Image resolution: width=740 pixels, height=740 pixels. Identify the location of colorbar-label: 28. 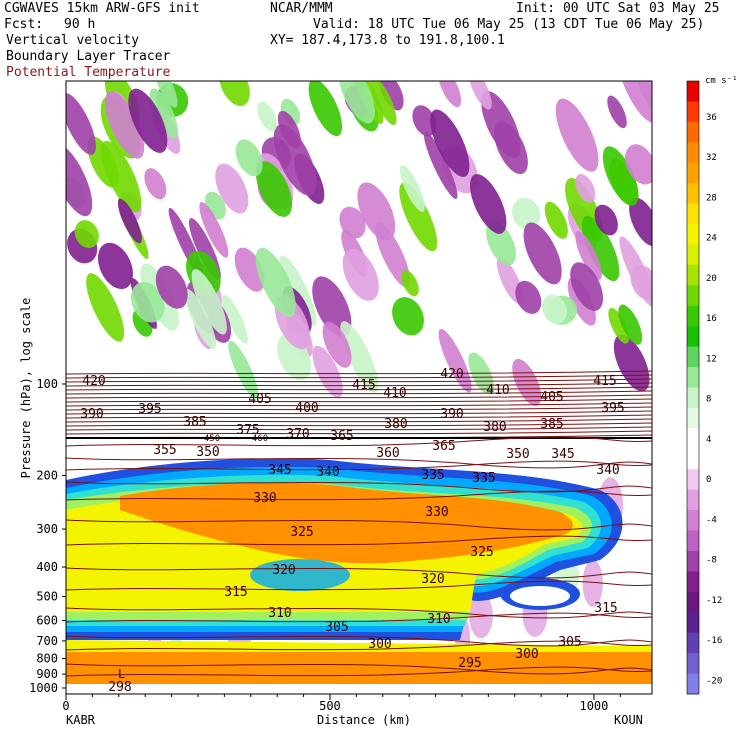
(711, 198).